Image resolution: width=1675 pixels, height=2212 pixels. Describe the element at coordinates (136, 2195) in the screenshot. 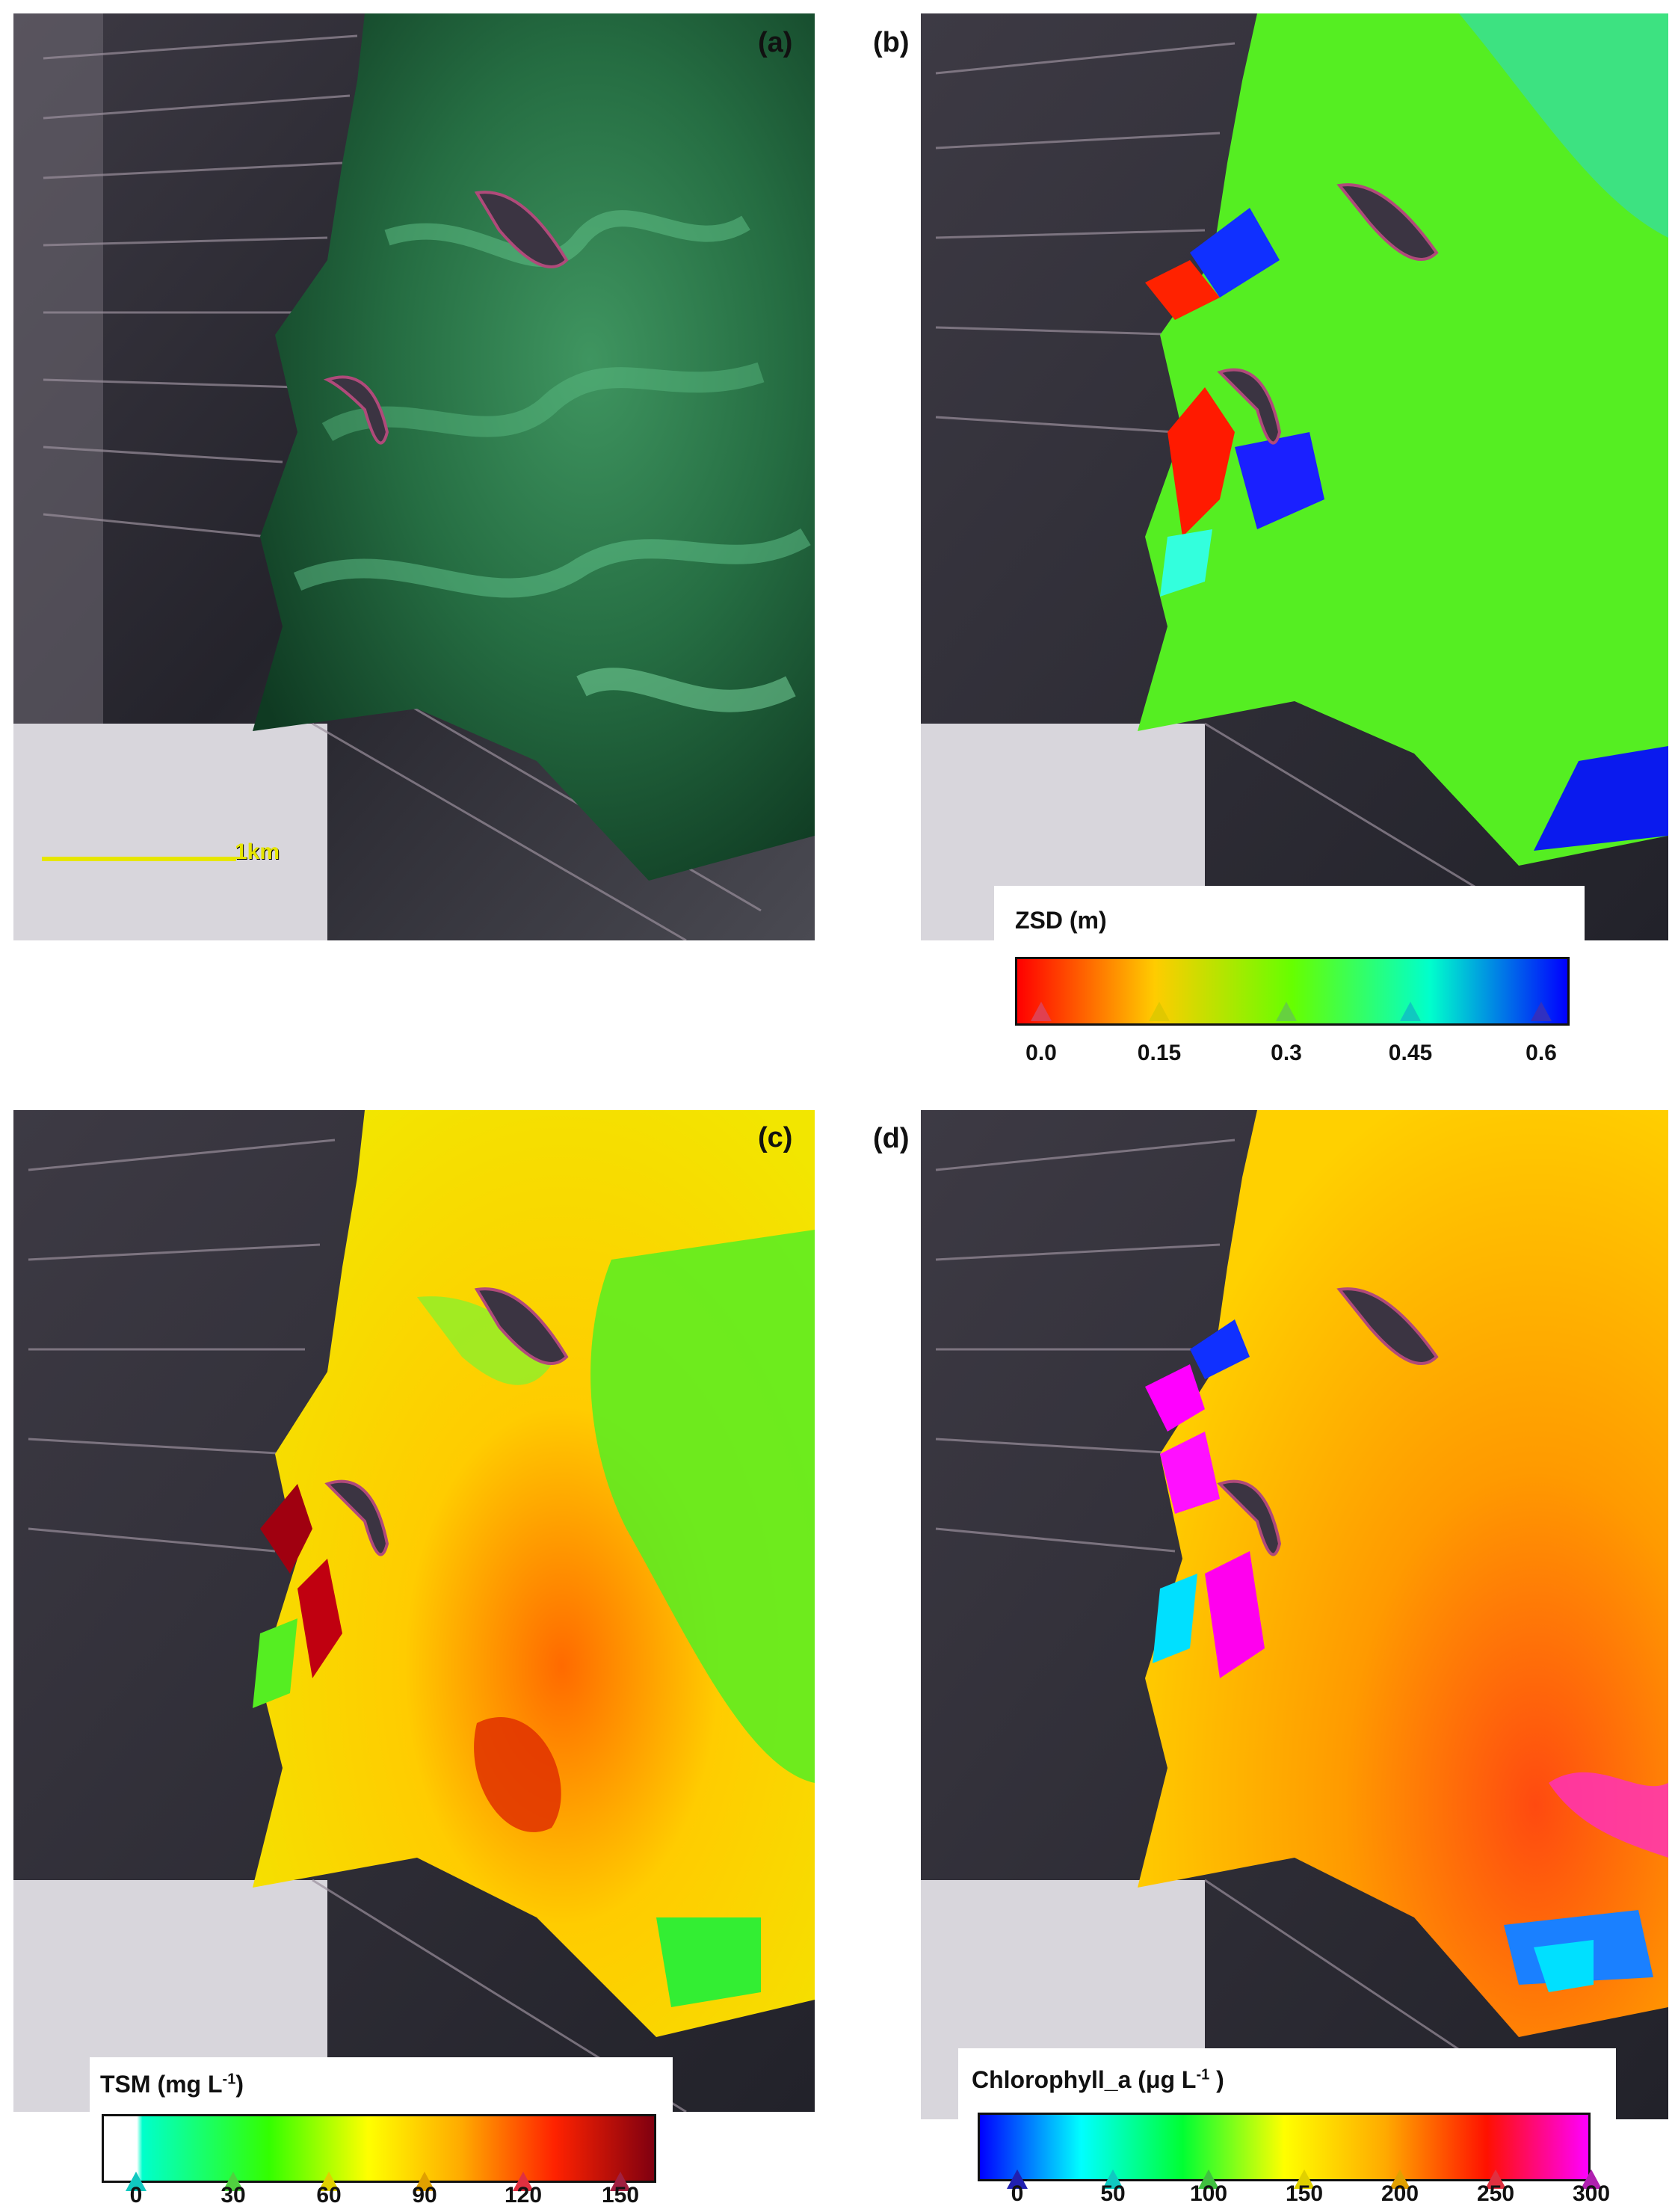

I see `tsm-tick-0: 0` at that location.